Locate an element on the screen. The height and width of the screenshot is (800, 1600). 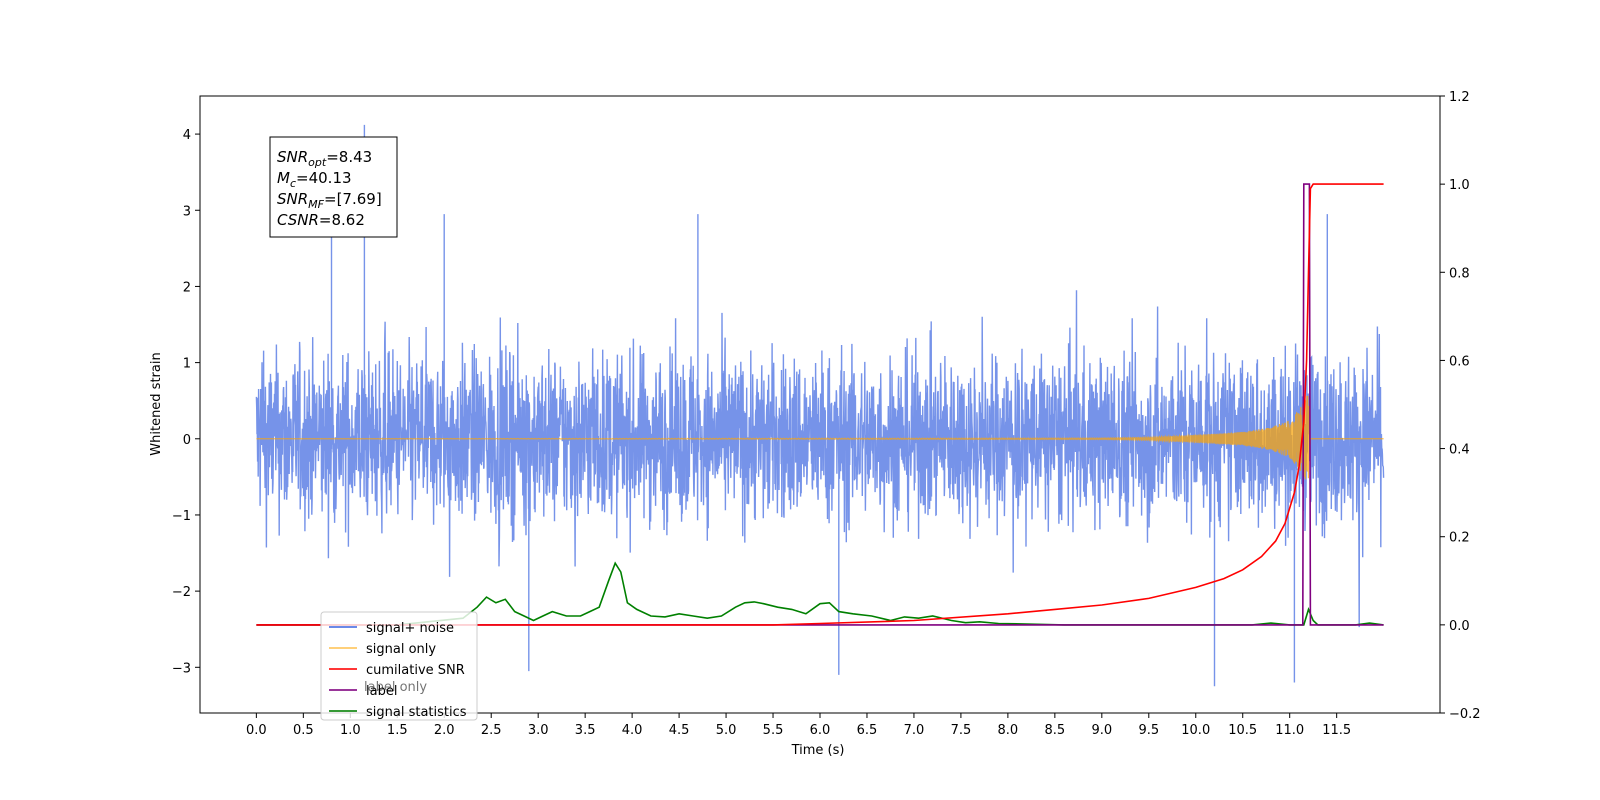
x-tick-label: 1.0 is located at coordinates (350, 730).